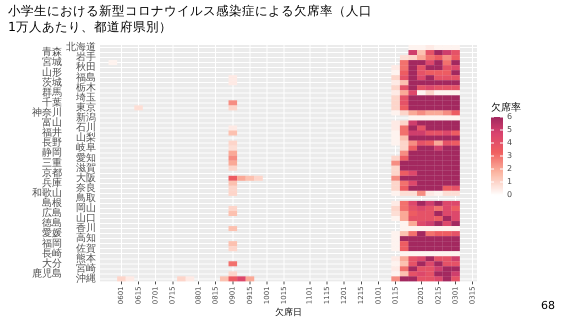 The image size is (569, 320). What do you see at coordinates (86, 178) in the screenshot?
I see `y-tick-label: 大阪` at bounding box center [86, 178].